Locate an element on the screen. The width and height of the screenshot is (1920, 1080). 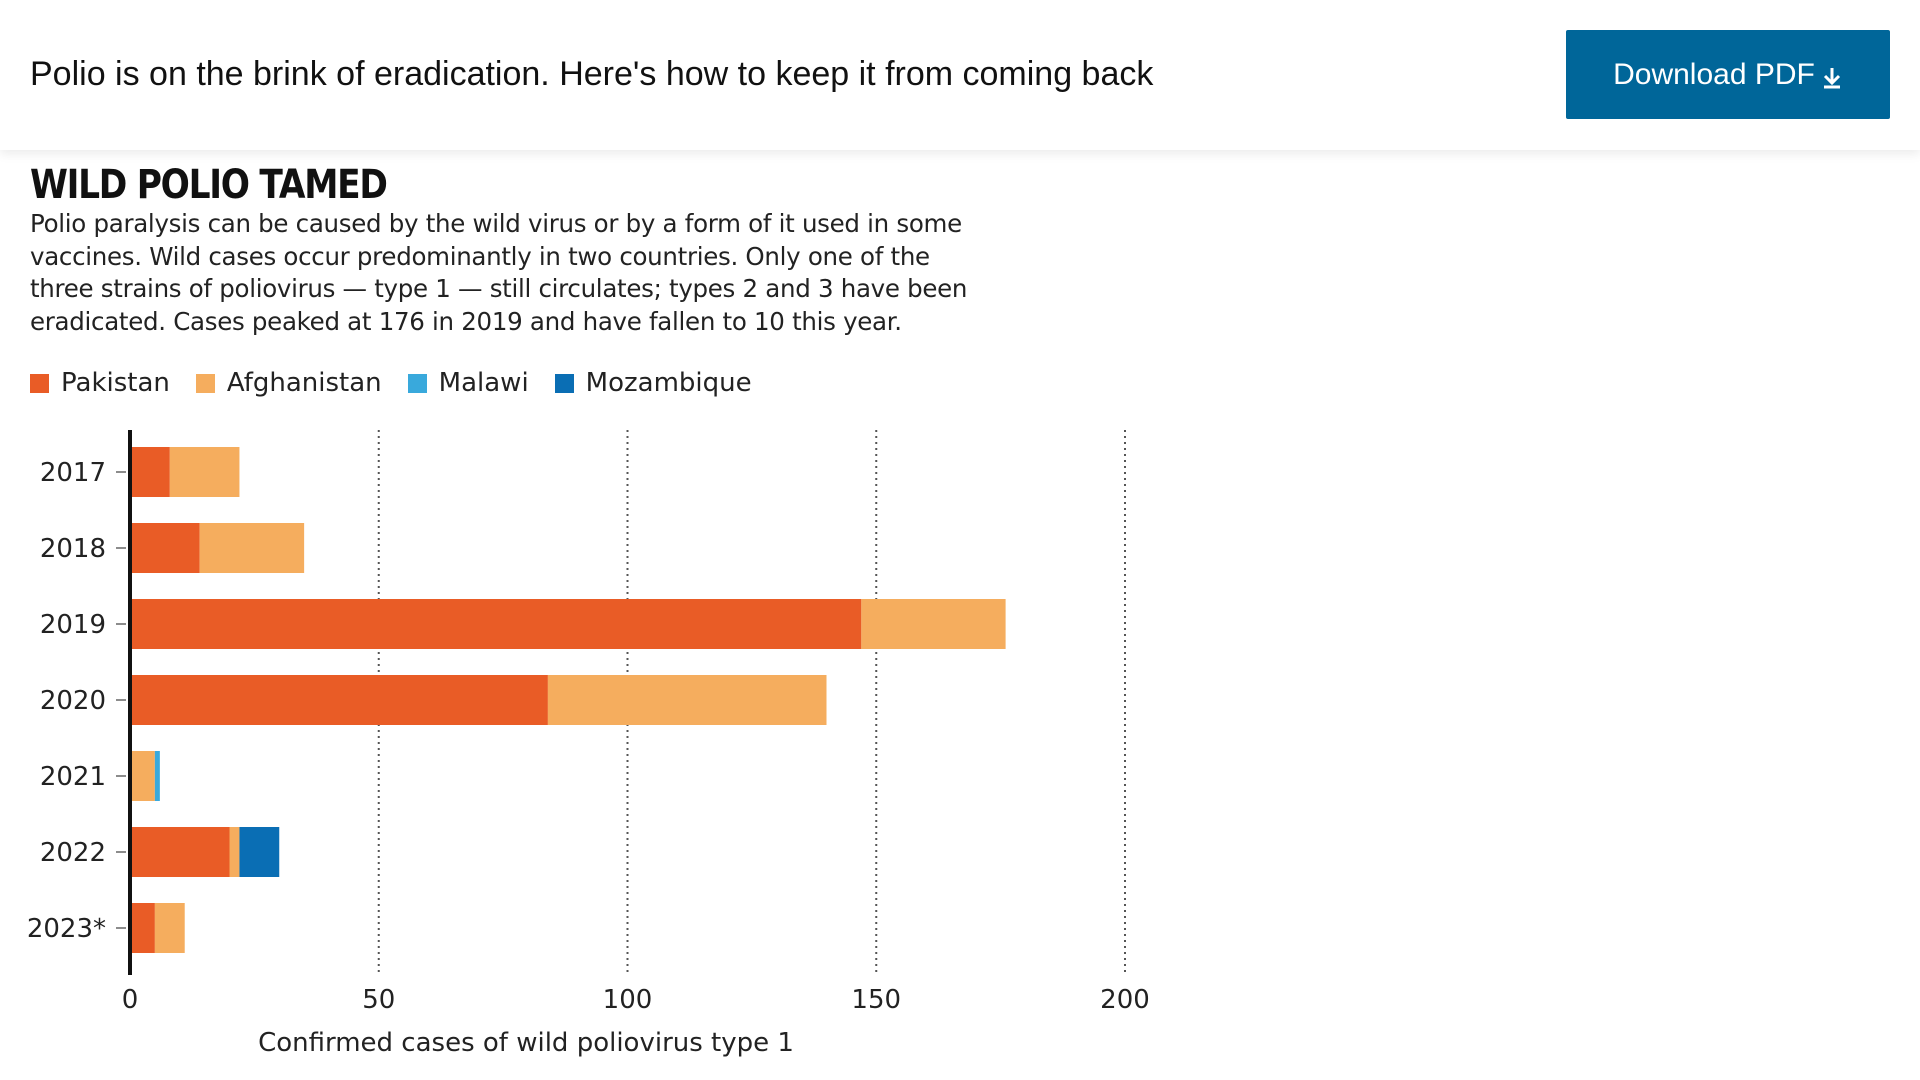
chart-legend: Pakistan Afghanistan Malawi Mozambique is located at coordinates (404, 383).